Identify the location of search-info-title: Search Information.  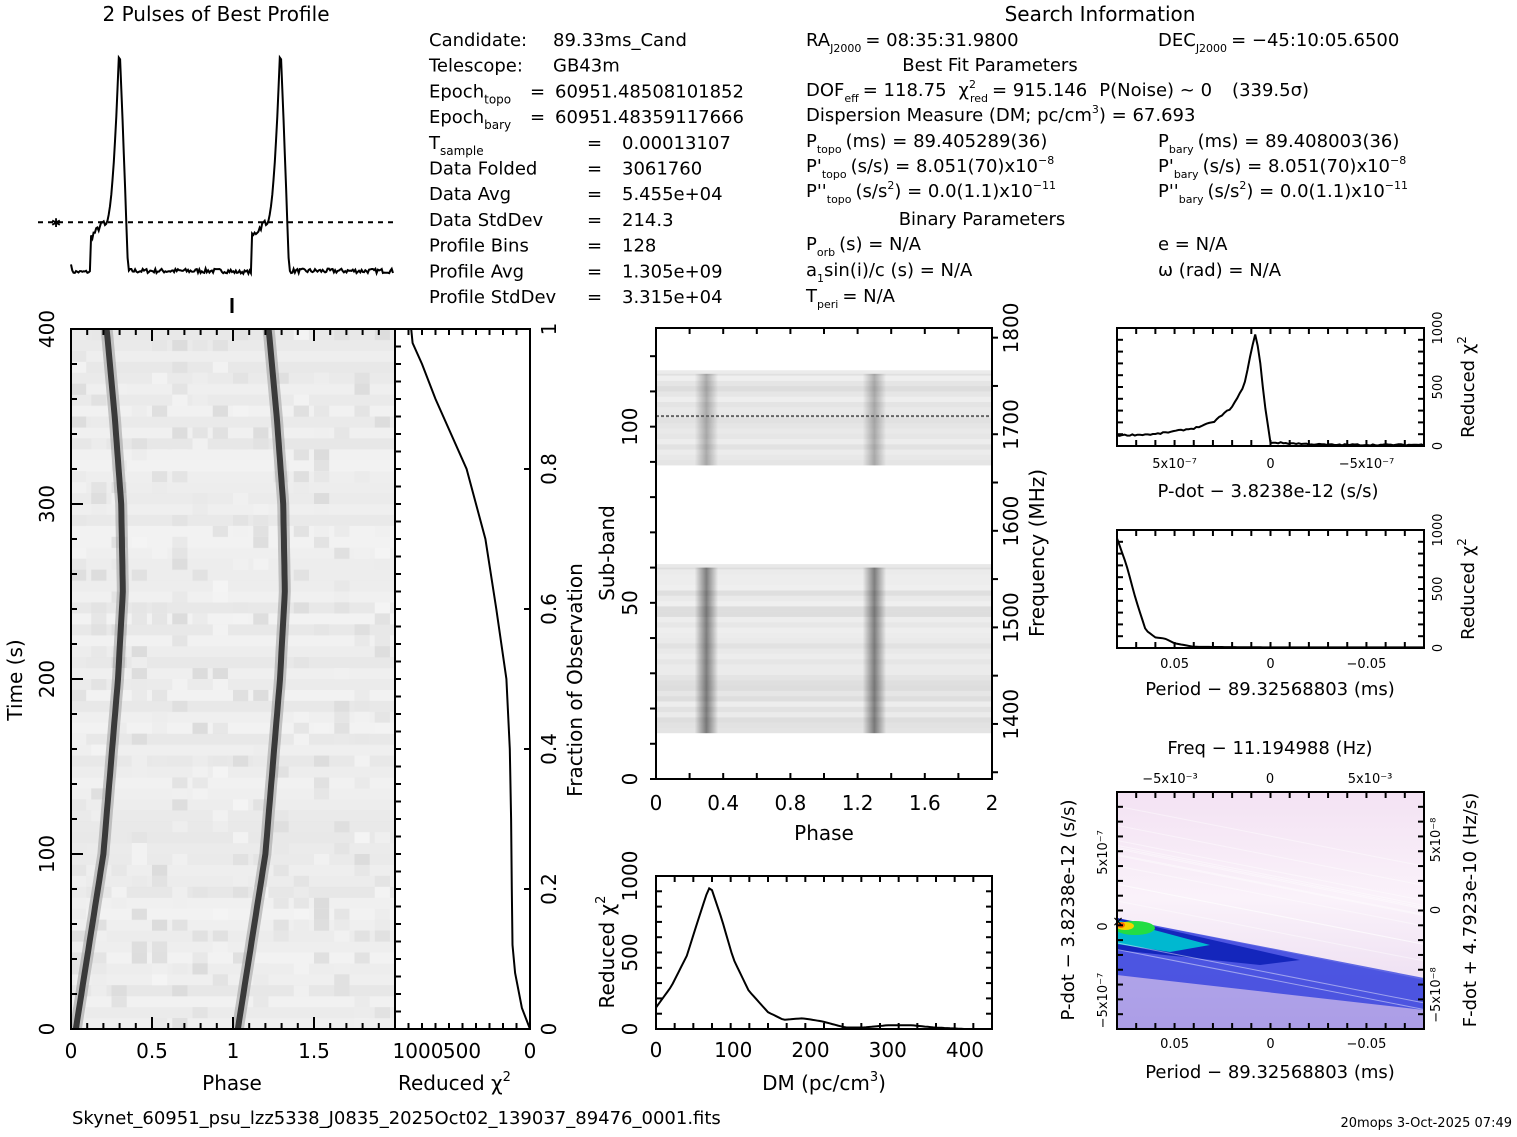
(1100, 14).